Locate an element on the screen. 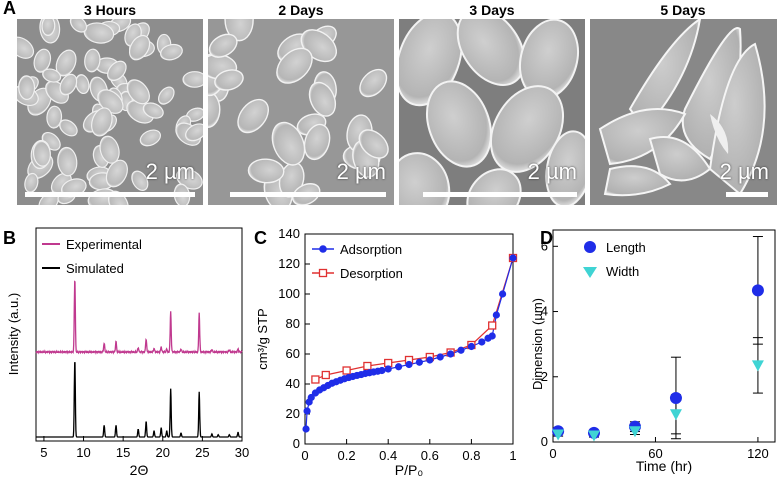  iso-y-tick-label: 40 is located at coordinates (293, 383).